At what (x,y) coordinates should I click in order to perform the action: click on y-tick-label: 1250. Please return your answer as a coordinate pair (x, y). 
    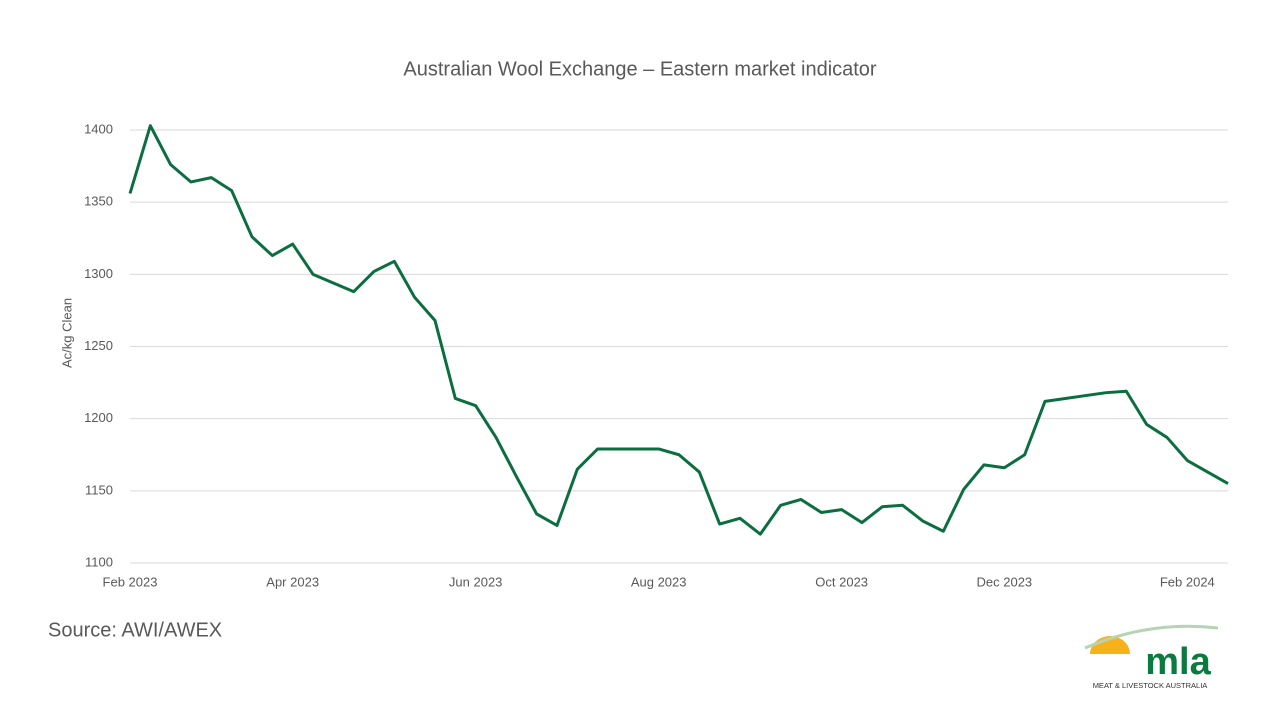
    Looking at the image, I should click on (98, 345).